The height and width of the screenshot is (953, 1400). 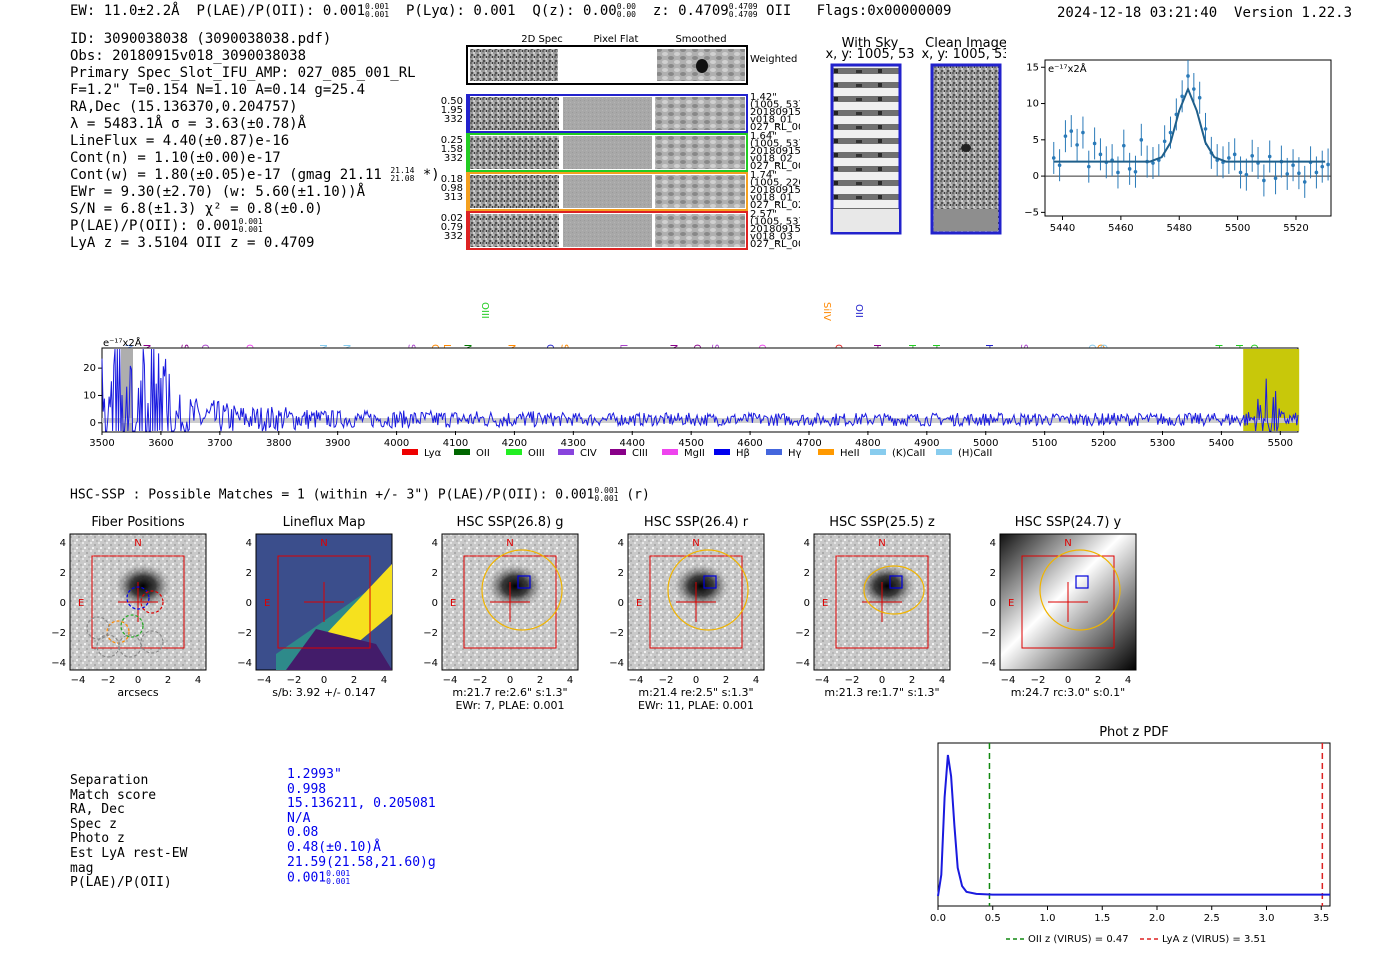 I want to click on hsc-summary-tail: (r), so click(x=638, y=495).